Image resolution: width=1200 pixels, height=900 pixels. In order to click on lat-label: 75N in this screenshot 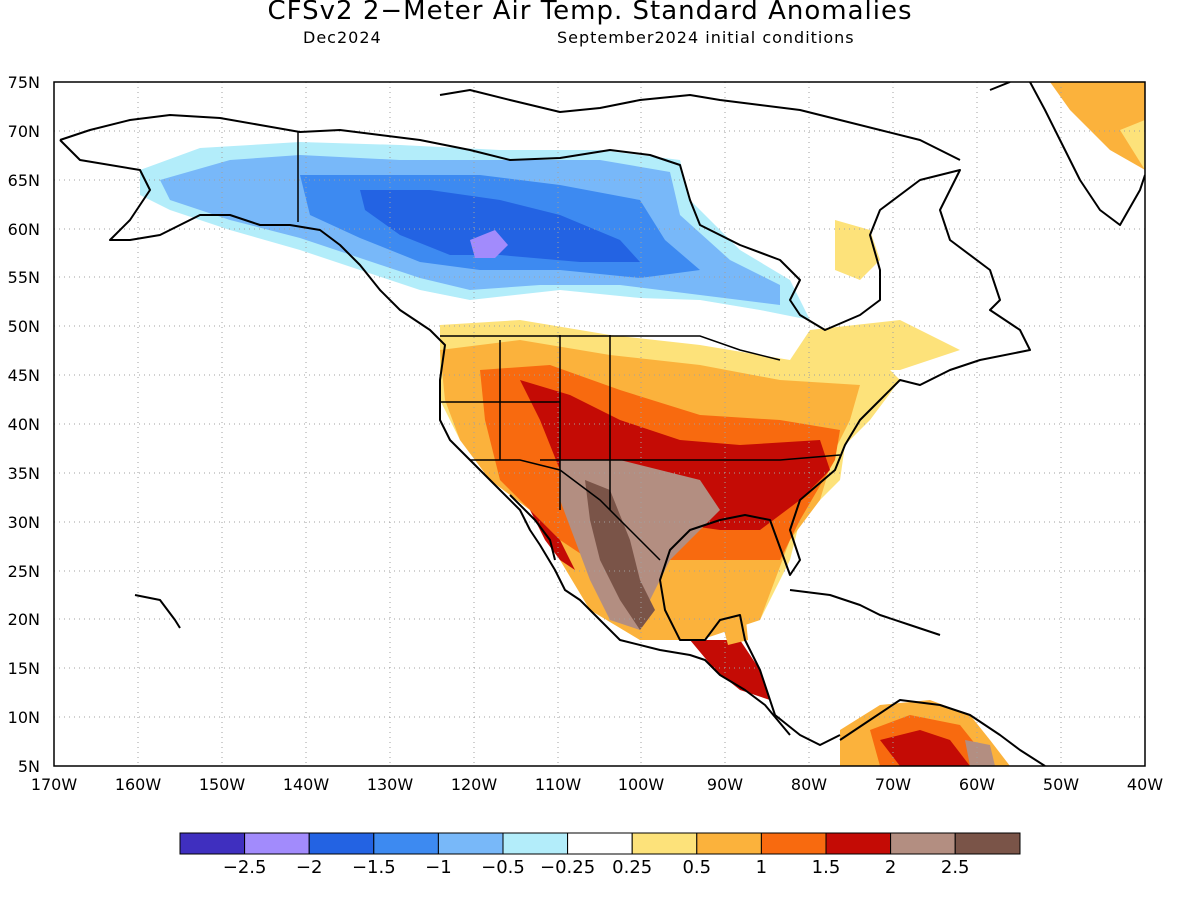, I will do `click(24, 82)`.